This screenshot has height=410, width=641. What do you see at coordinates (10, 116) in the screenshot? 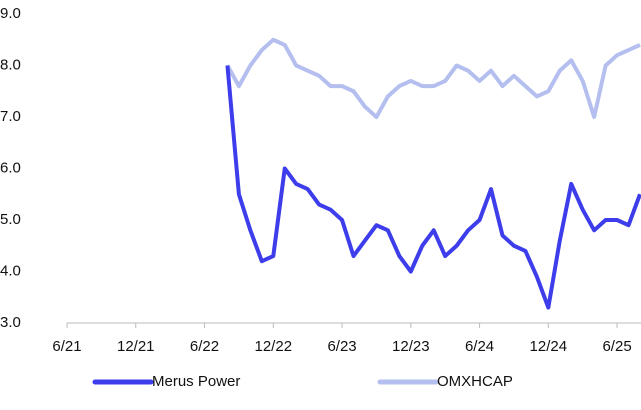
I see `y-tick-label: 7.0` at bounding box center [10, 116].